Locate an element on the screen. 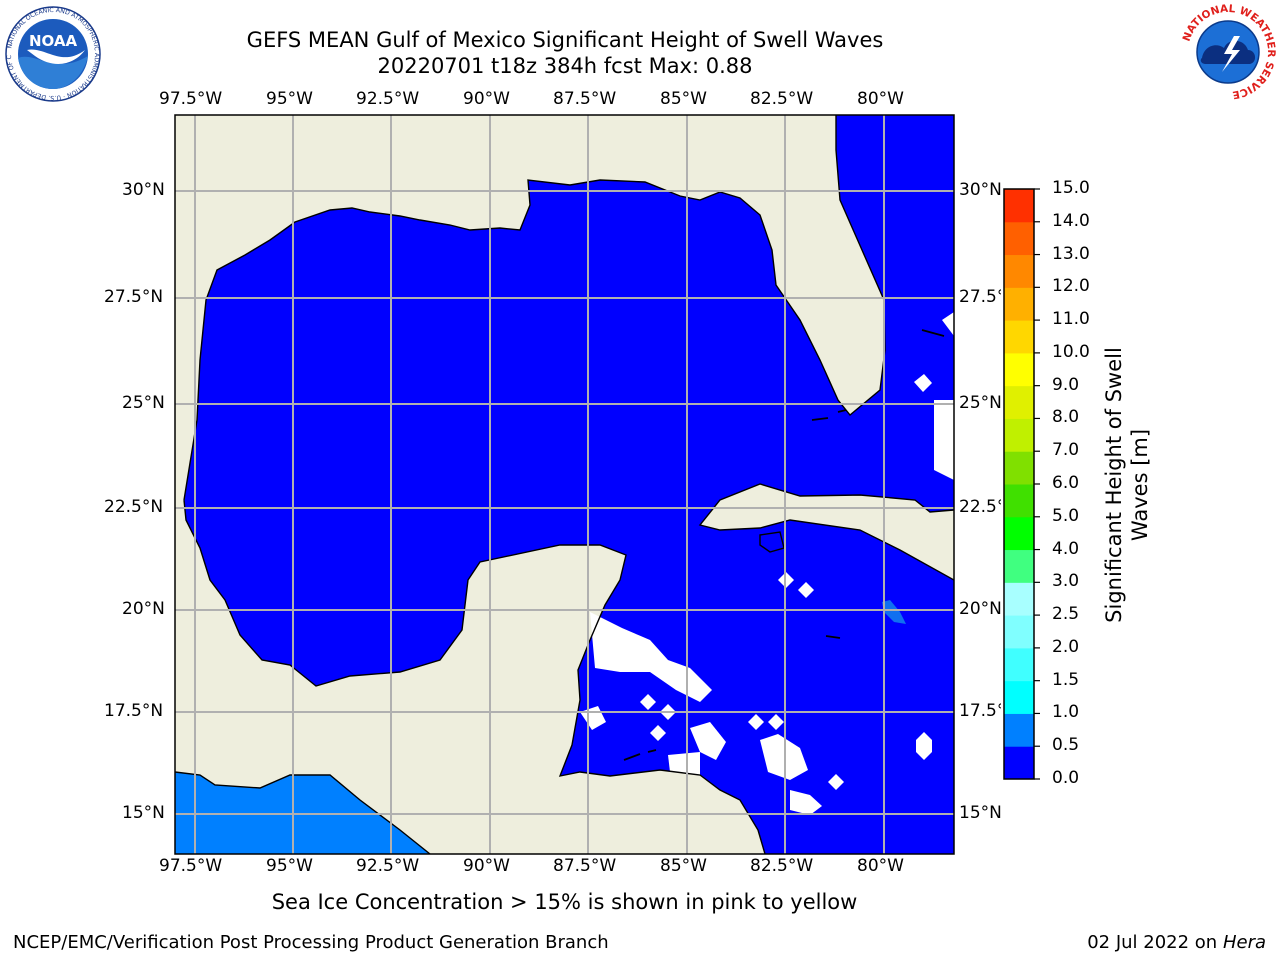 The width and height of the screenshot is (1280, 960). lat-ticks-right: 30°N 27.5°N 25°N 22.5°N 20°N 17.5°N 15°N is located at coordinates (980, 500).